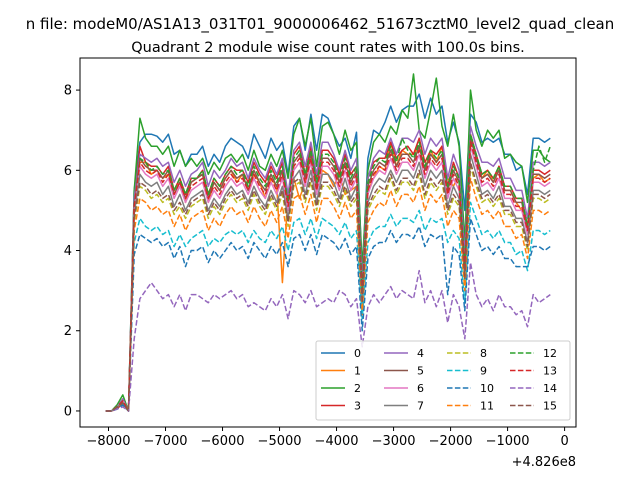  I want to click on legend-label: 8, so click(483, 353).